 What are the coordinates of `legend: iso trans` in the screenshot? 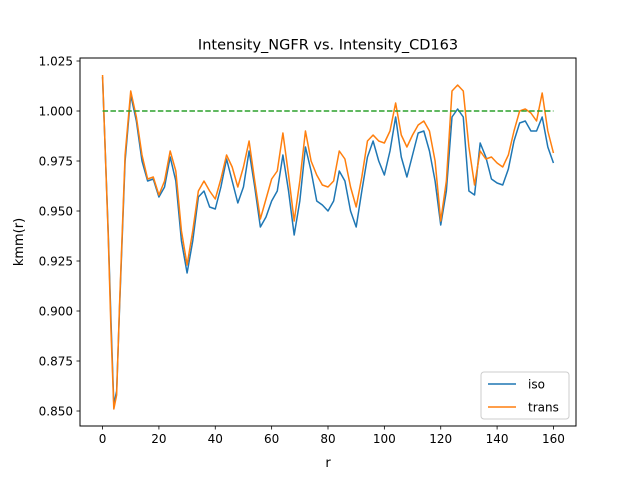 It's located at (525, 395).